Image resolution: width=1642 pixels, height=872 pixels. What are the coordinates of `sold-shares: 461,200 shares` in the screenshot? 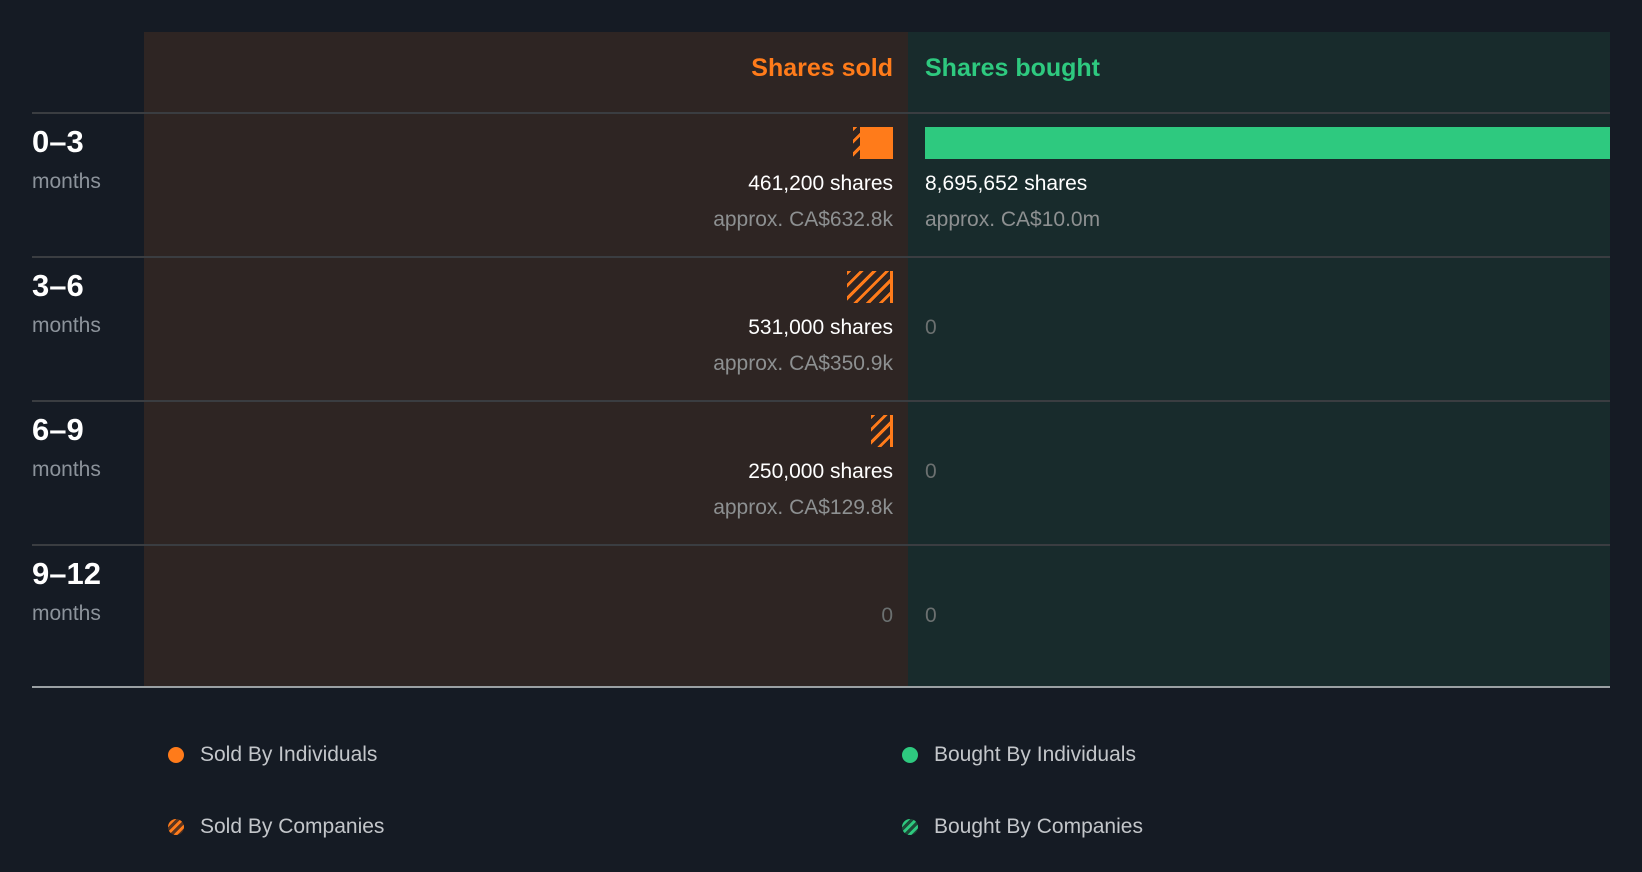 It's located at (820, 183).